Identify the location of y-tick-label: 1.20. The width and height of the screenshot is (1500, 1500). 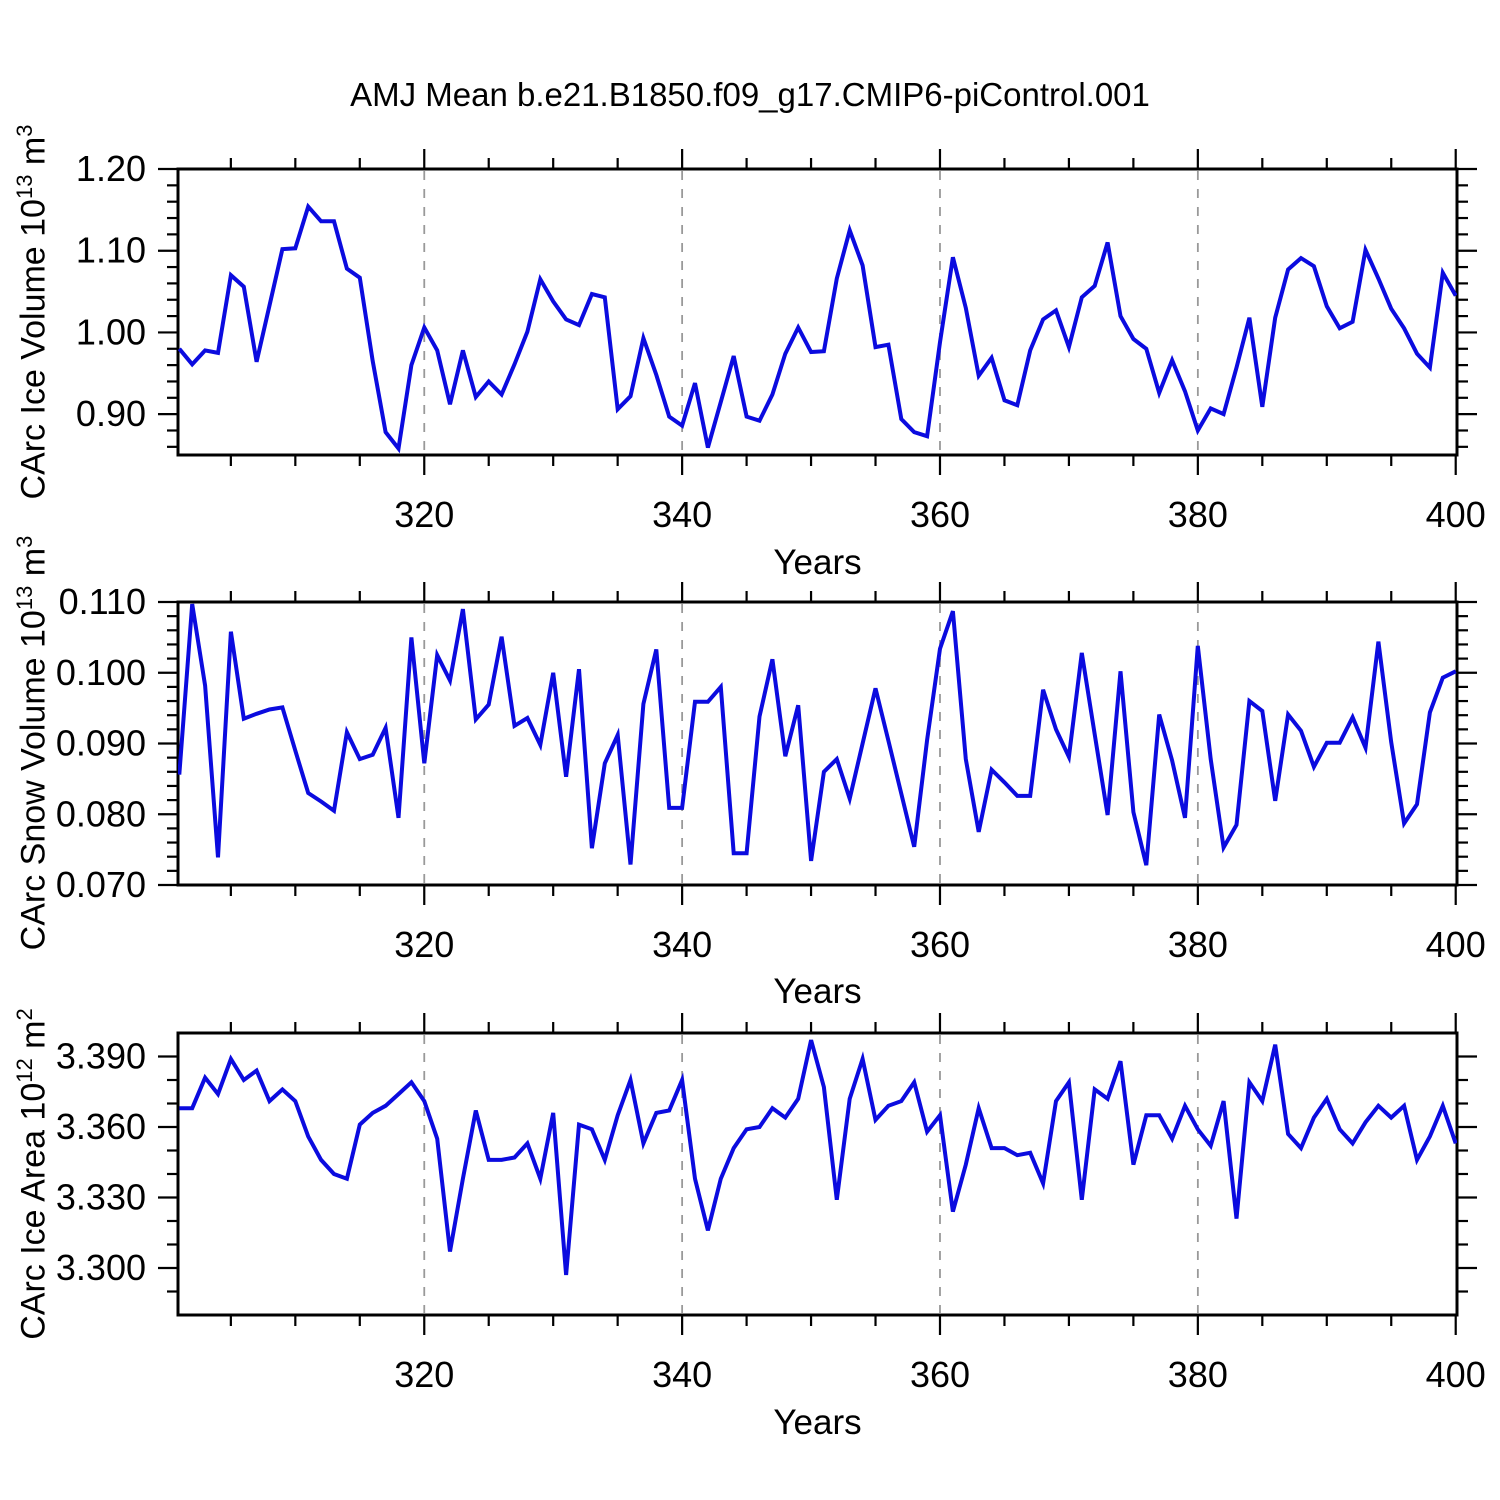
(111, 168).